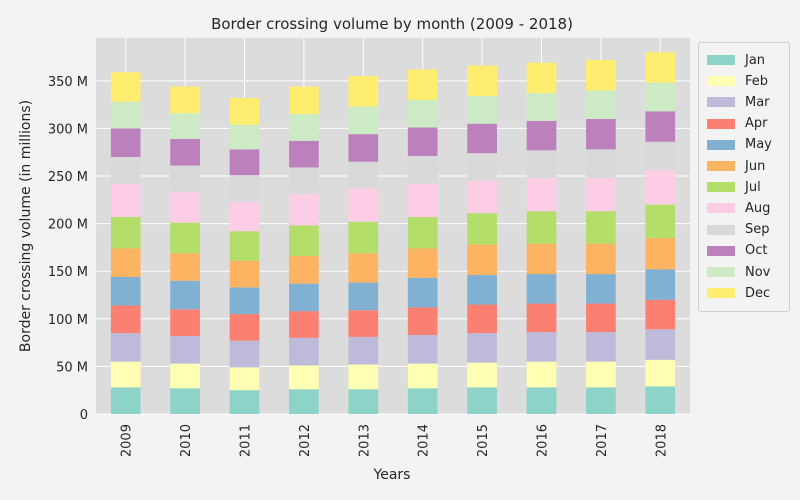 Image resolution: width=800 pixels, height=500 pixels. What do you see at coordinates (482, 348) in the screenshot?
I see `bar-2015-mar` at bounding box center [482, 348].